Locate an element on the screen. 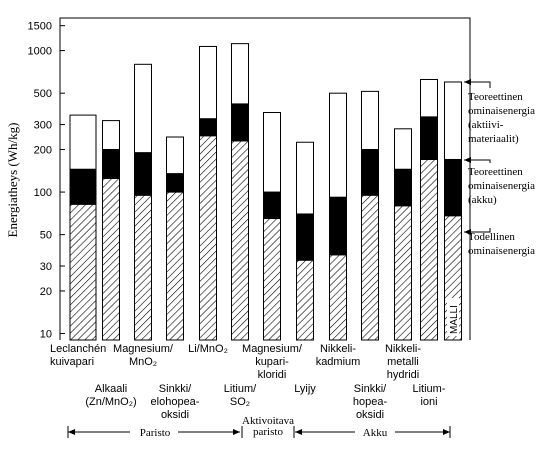  category-label: Leclanchén kuivapari is located at coordinates (78, 355).